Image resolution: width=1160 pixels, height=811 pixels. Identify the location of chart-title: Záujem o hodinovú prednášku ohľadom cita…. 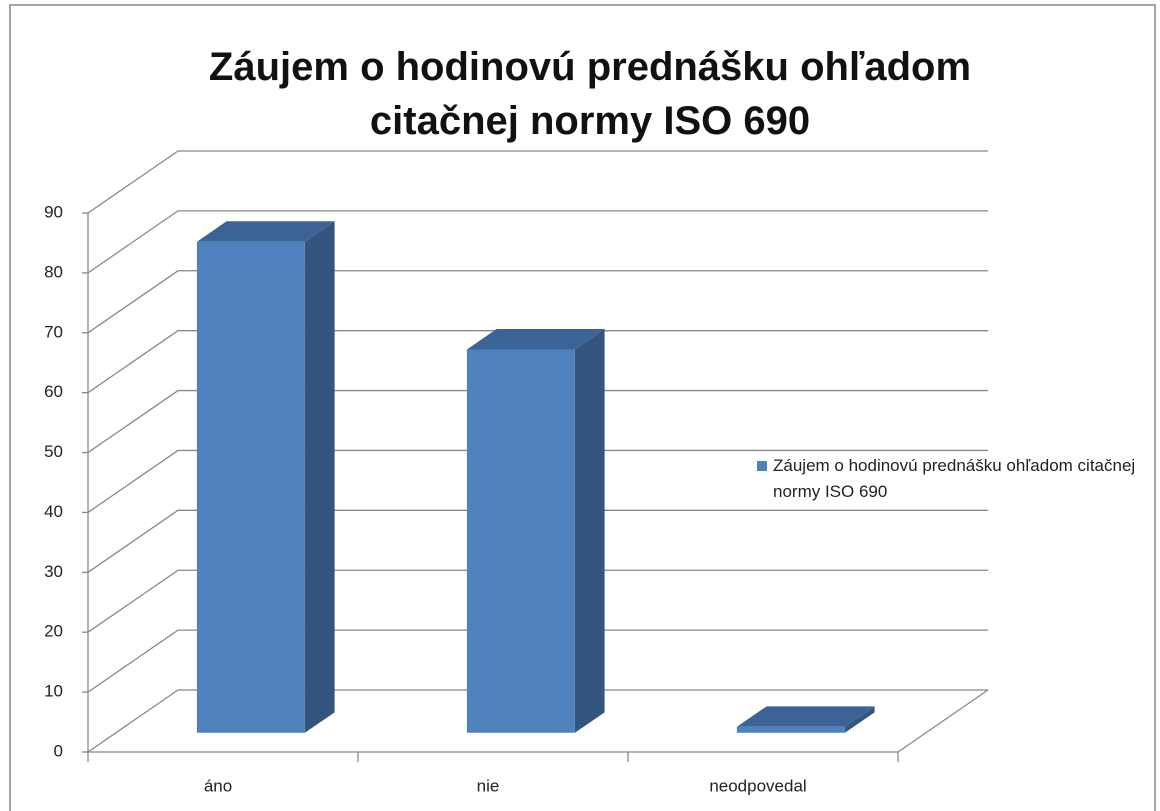
(590, 94).